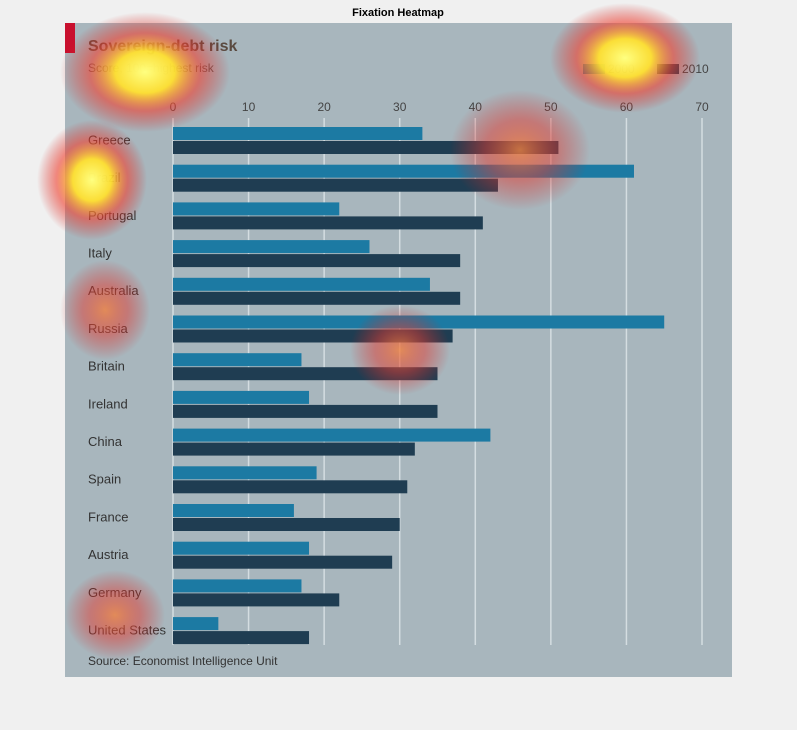  What do you see at coordinates (398, 13) in the screenshot?
I see `figure-title: Fixation Heatmap` at bounding box center [398, 13].